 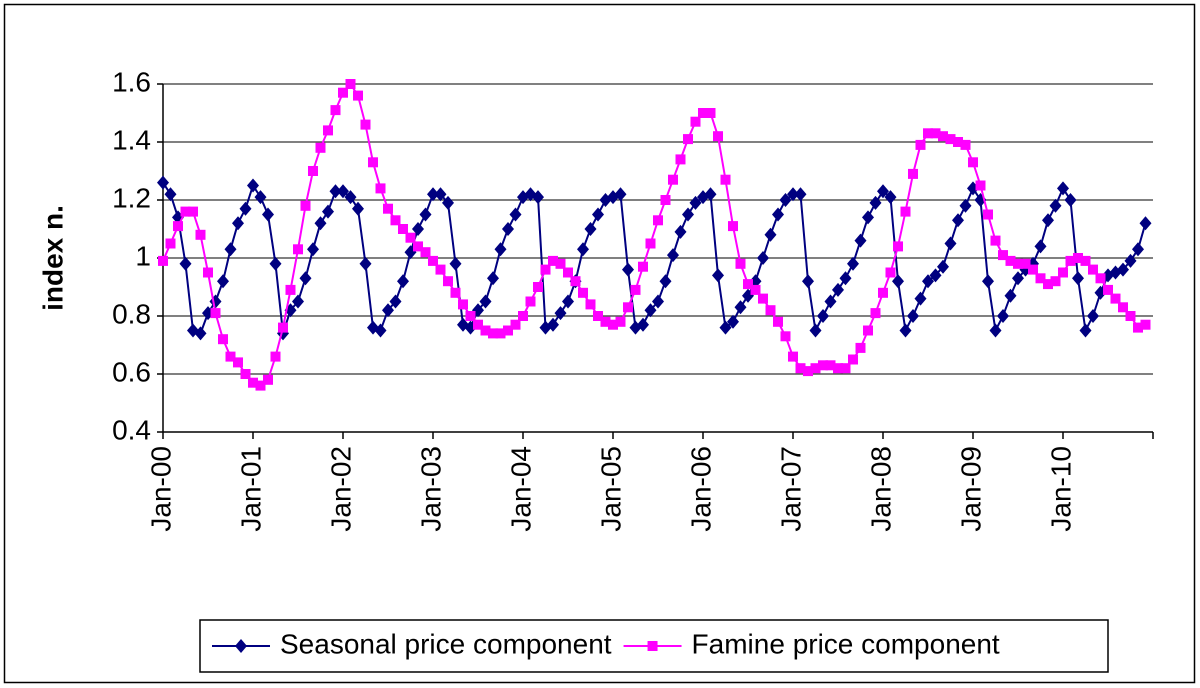 I want to click on legend-marker, so click(x=241, y=646).